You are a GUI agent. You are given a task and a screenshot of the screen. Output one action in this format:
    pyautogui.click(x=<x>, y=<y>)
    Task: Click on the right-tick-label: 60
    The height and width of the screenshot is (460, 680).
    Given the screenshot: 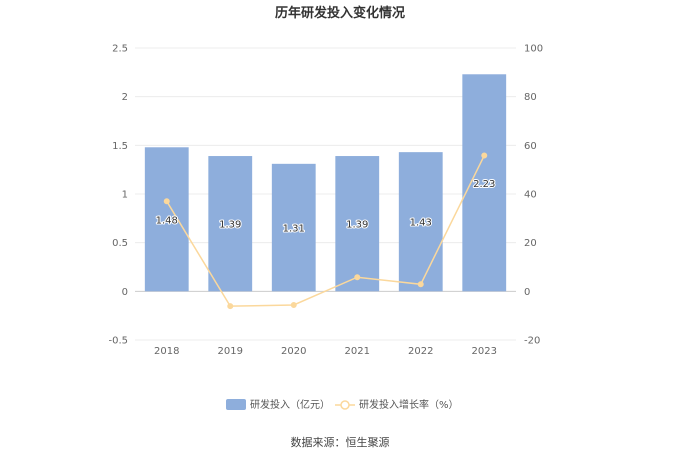 What is the action you would take?
    pyautogui.click(x=530, y=146)
    